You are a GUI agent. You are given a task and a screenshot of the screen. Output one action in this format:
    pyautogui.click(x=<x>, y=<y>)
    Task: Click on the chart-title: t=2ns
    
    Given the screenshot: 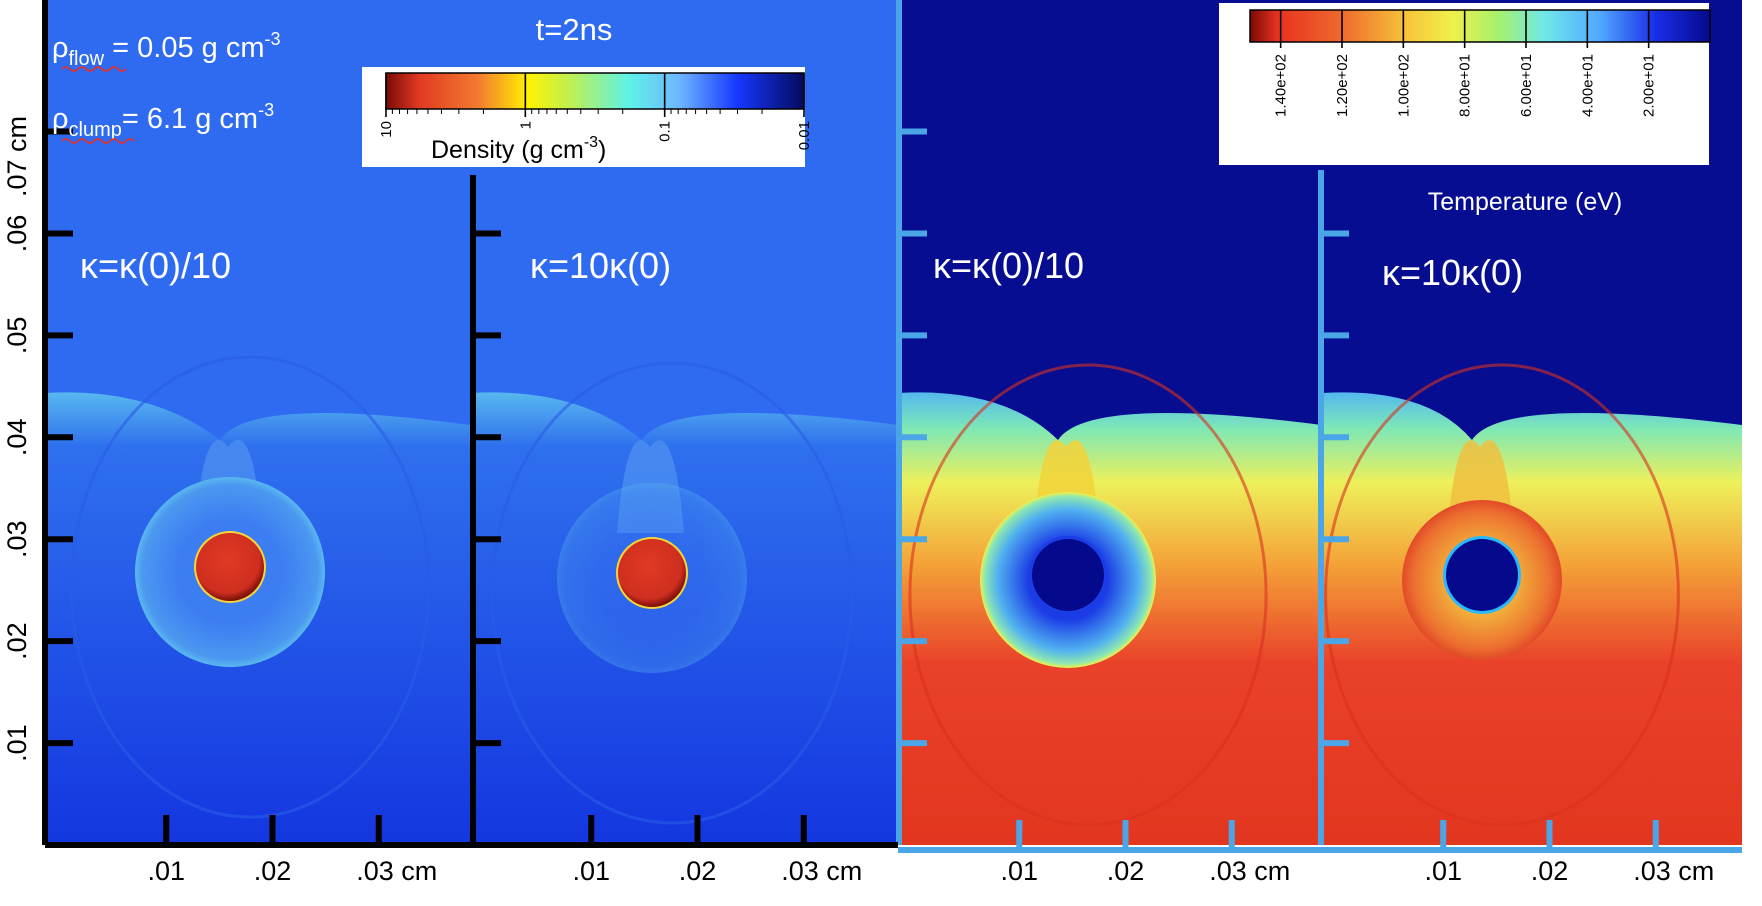 What is the action you would take?
    pyautogui.click(x=574, y=29)
    